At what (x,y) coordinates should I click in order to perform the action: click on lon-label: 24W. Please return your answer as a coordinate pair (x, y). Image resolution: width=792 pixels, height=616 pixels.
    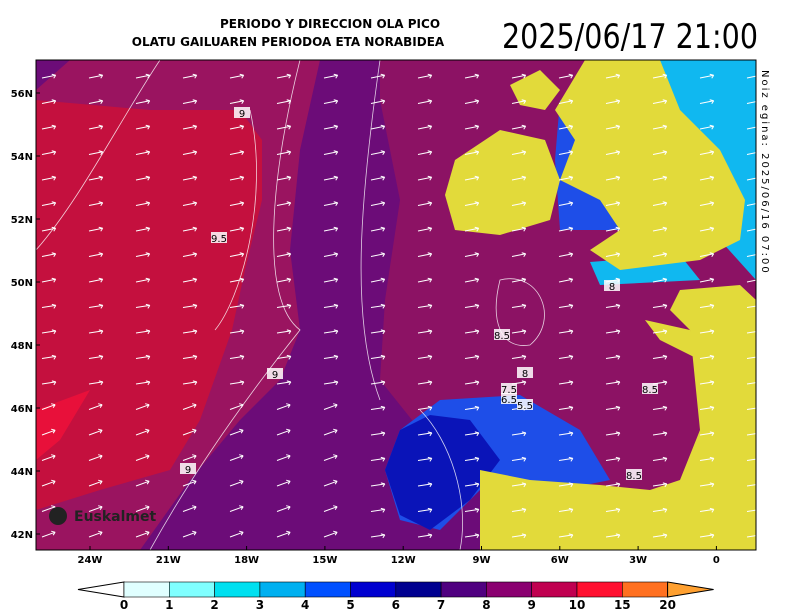
    Looking at the image, I should click on (90, 560).